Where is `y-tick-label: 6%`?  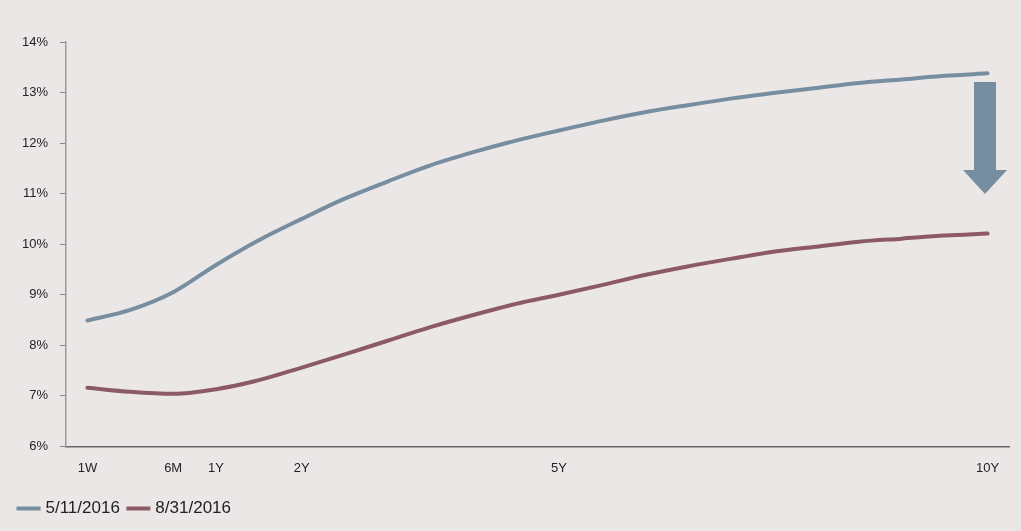 y-tick-label: 6% is located at coordinates (39, 445).